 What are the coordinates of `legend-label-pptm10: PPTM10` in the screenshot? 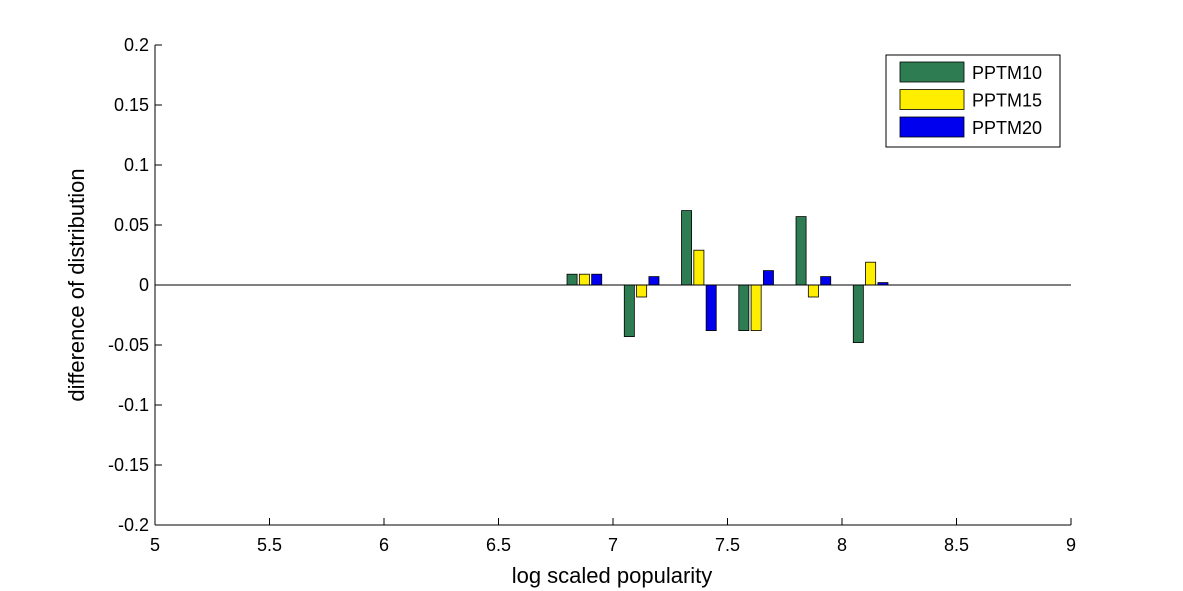 It's located at (1007, 73).